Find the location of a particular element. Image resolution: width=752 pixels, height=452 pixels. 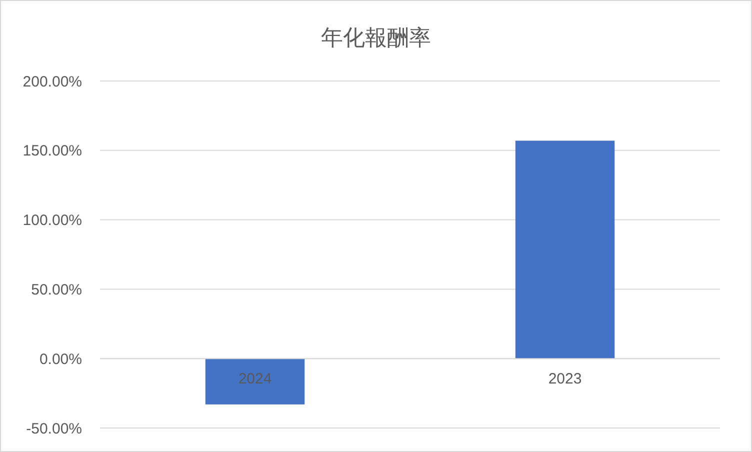

y-tick-label: 150.00% is located at coordinates (52, 151).